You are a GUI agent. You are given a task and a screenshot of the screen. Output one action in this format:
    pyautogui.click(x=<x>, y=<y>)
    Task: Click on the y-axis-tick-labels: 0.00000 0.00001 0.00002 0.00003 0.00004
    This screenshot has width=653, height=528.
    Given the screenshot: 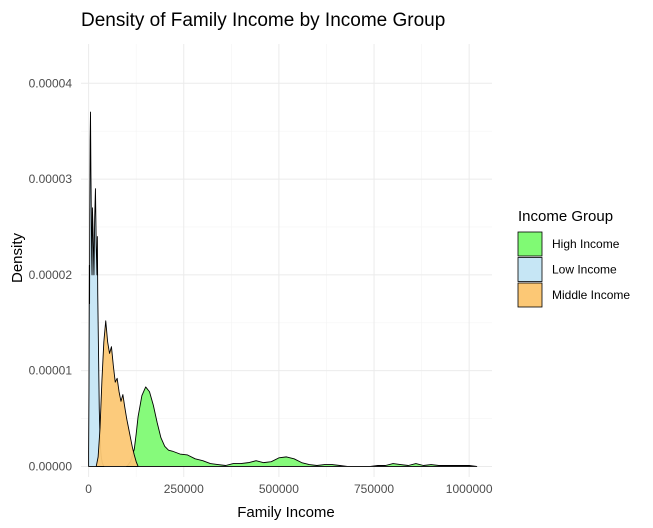 What is the action you would take?
    pyautogui.click(x=51, y=274)
    